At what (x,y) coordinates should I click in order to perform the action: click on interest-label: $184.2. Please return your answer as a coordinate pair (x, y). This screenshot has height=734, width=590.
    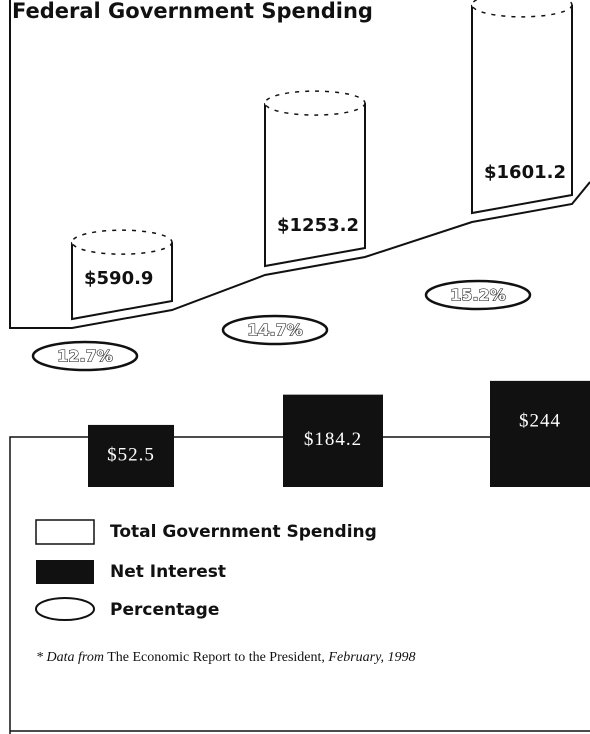
    Looking at the image, I should click on (333, 439).